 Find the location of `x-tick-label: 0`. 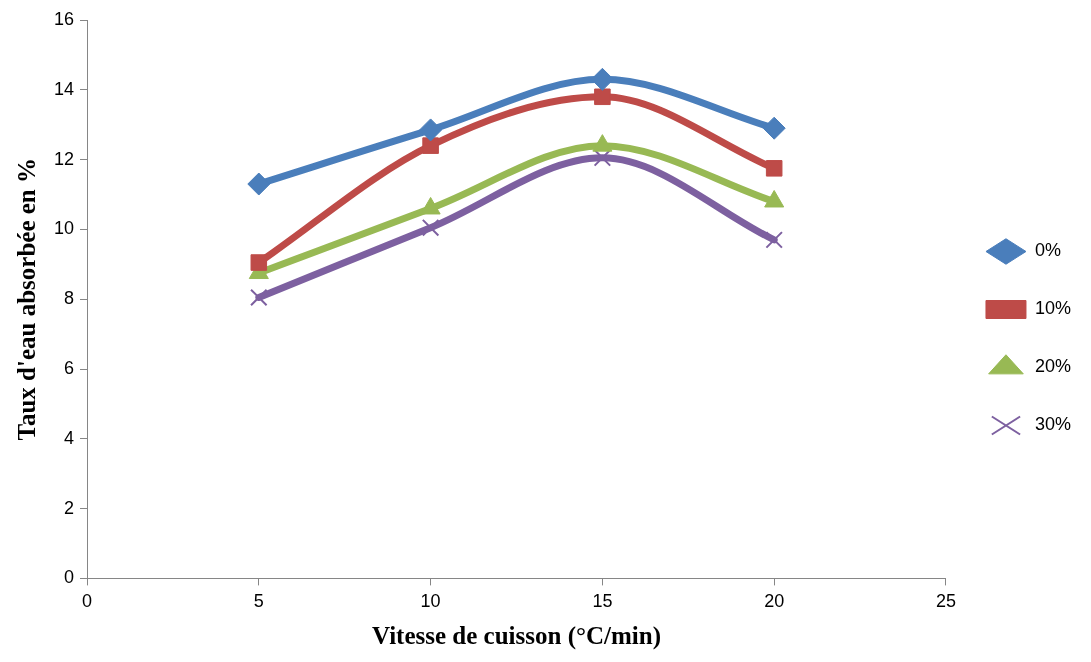

x-tick-label: 0 is located at coordinates (87, 601).